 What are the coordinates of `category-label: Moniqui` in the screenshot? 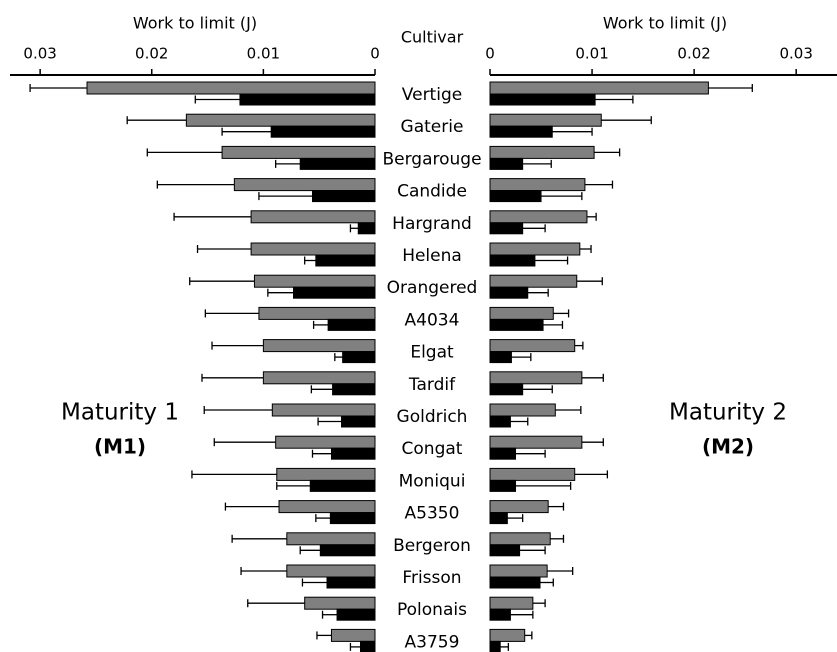 It's located at (432, 481).